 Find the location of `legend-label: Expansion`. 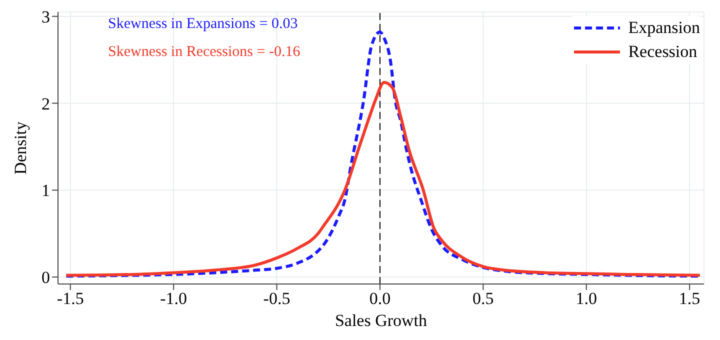

legend-label: Expansion is located at coordinates (664, 28).